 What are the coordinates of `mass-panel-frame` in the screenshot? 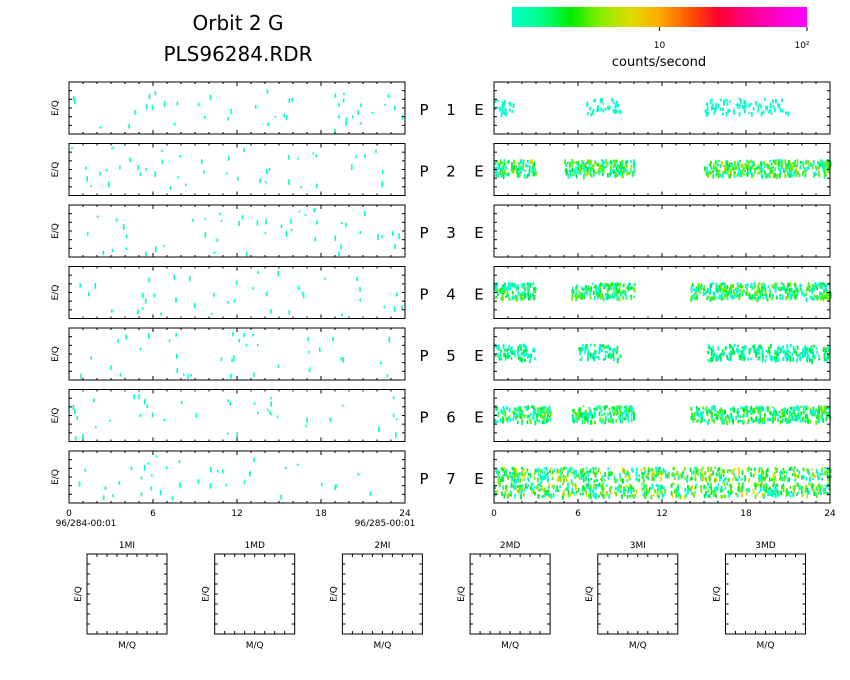 It's located at (765, 594).